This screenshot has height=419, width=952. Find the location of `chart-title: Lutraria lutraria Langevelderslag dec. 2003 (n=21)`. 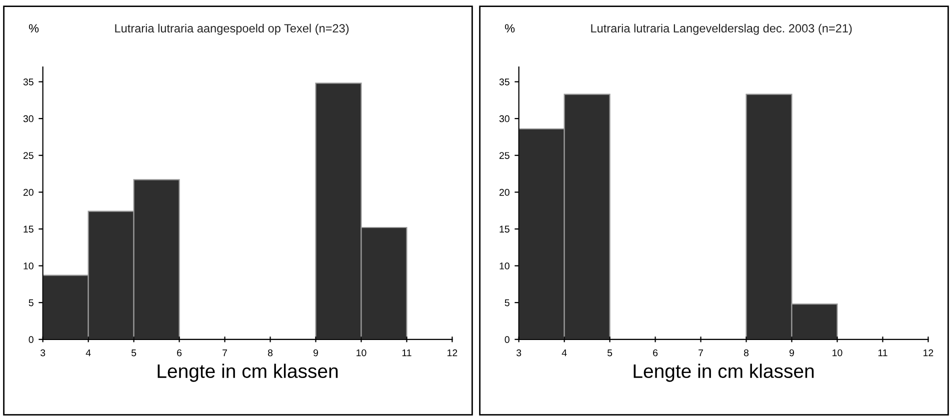

chart-title: Lutraria lutraria Langevelderslag dec. 2003 (n=21) is located at coordinates (721, 29).